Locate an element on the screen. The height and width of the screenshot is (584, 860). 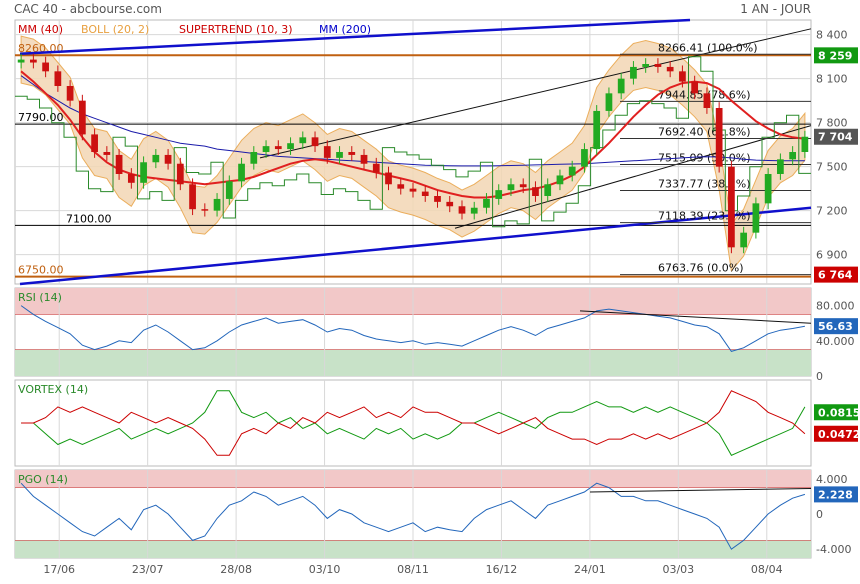
main-y-tick: 8 100 is located at coordinates (832, 79).